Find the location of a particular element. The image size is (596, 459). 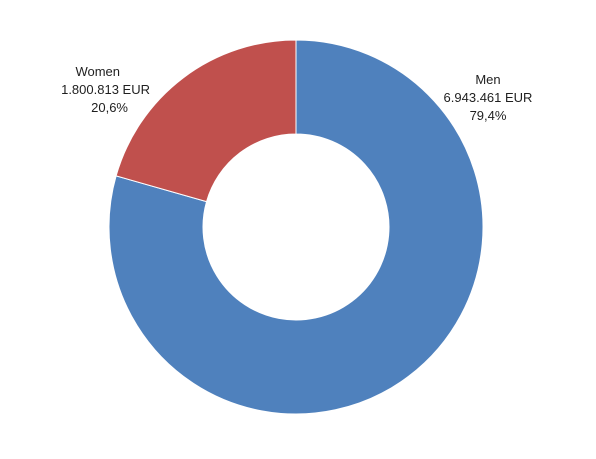

donut-slice-women is located at coordinates (206, 121).